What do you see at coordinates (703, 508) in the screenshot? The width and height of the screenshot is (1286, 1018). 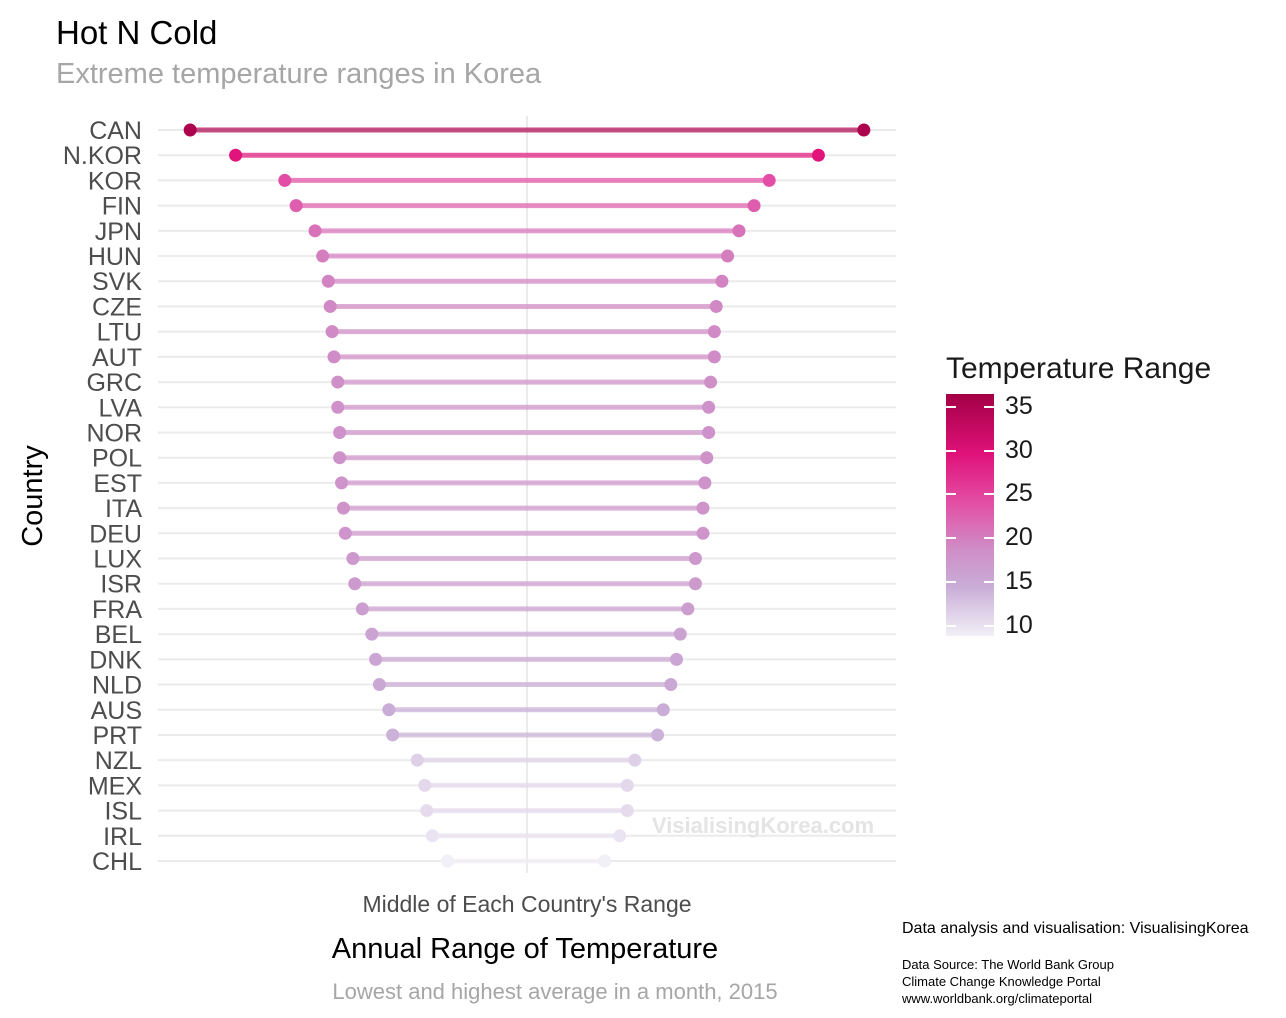 I see `high-point-ita` at bounding box center [703, 508].